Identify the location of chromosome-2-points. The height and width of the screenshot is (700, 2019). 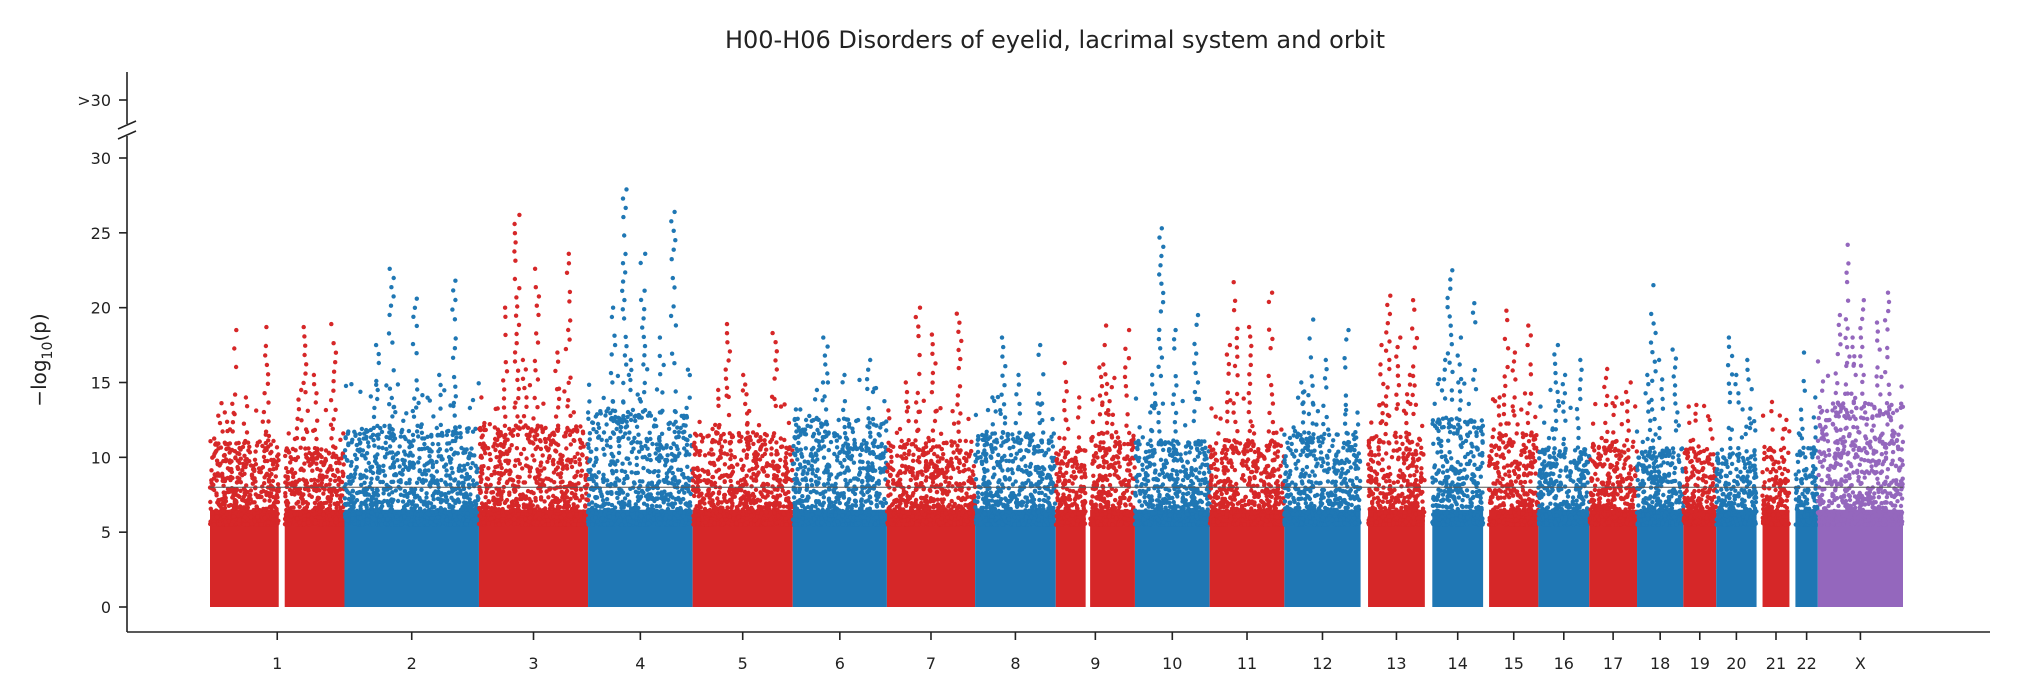
(411, 436).